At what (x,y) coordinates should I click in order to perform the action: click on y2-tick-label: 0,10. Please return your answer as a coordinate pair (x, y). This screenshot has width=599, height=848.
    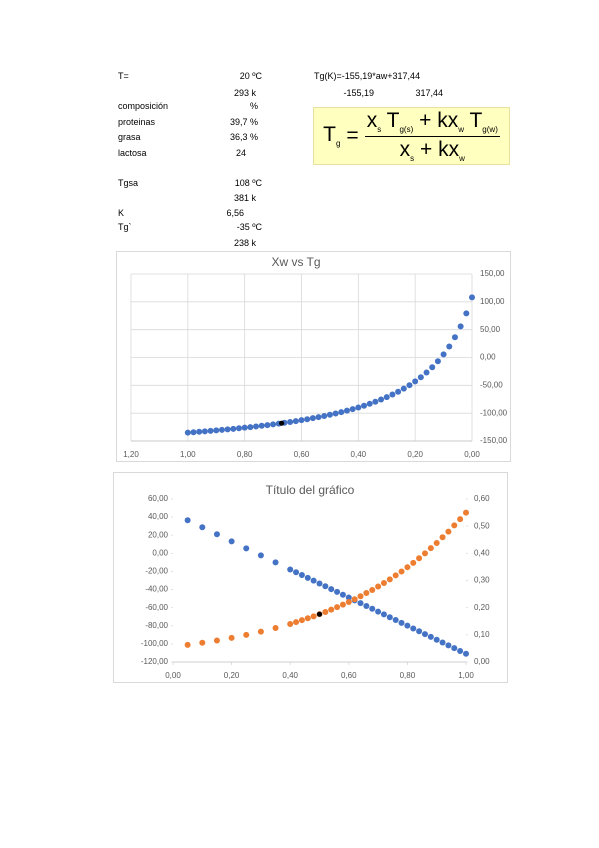
    Looking at the image, I should click on (482, 634).